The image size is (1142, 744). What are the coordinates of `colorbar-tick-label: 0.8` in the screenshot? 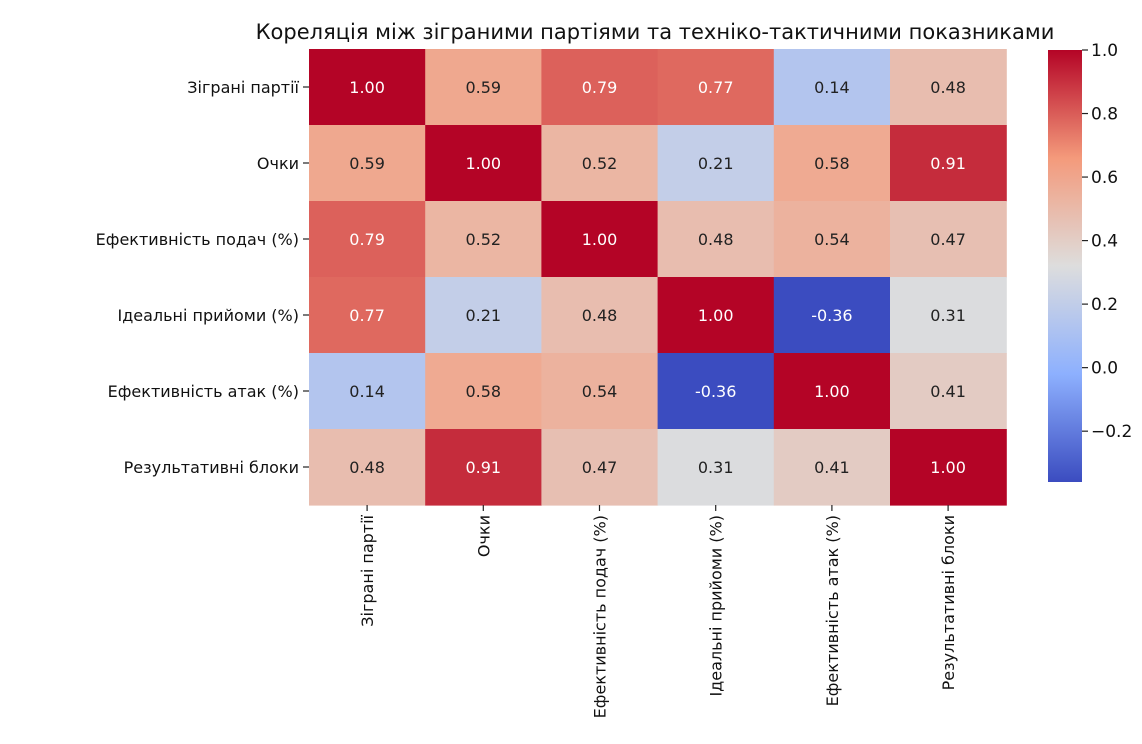 It's located at (1104, 115).